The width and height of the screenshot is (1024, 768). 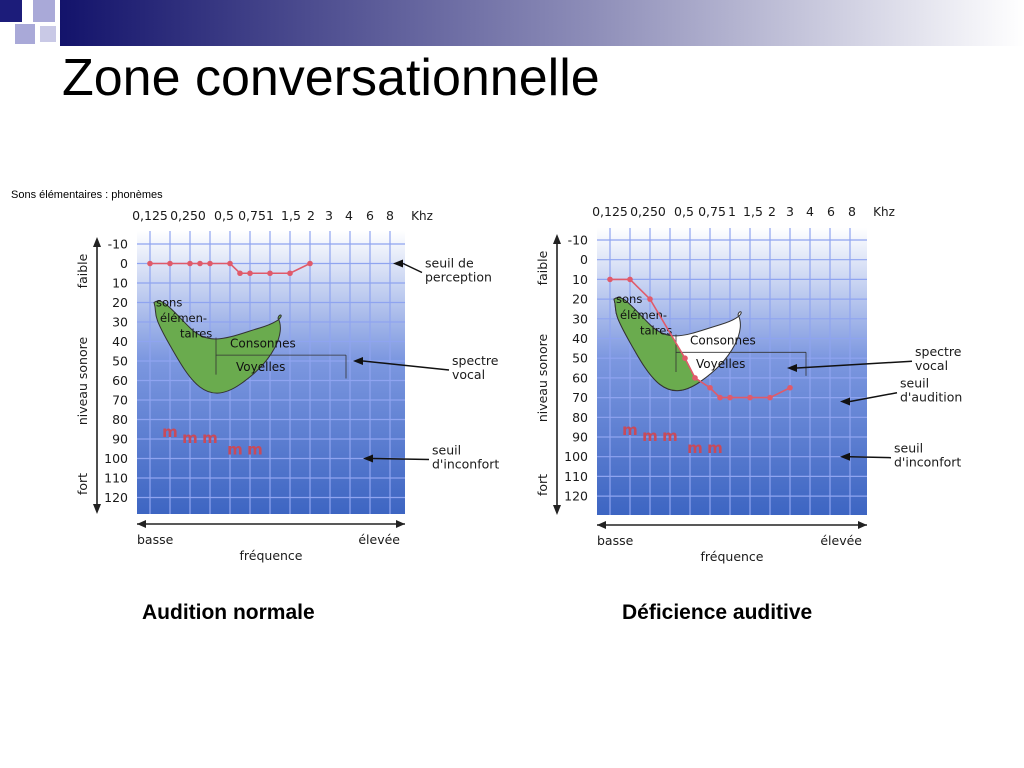 I want to click on y-label-faible: faible, so click(x=542, y=267).